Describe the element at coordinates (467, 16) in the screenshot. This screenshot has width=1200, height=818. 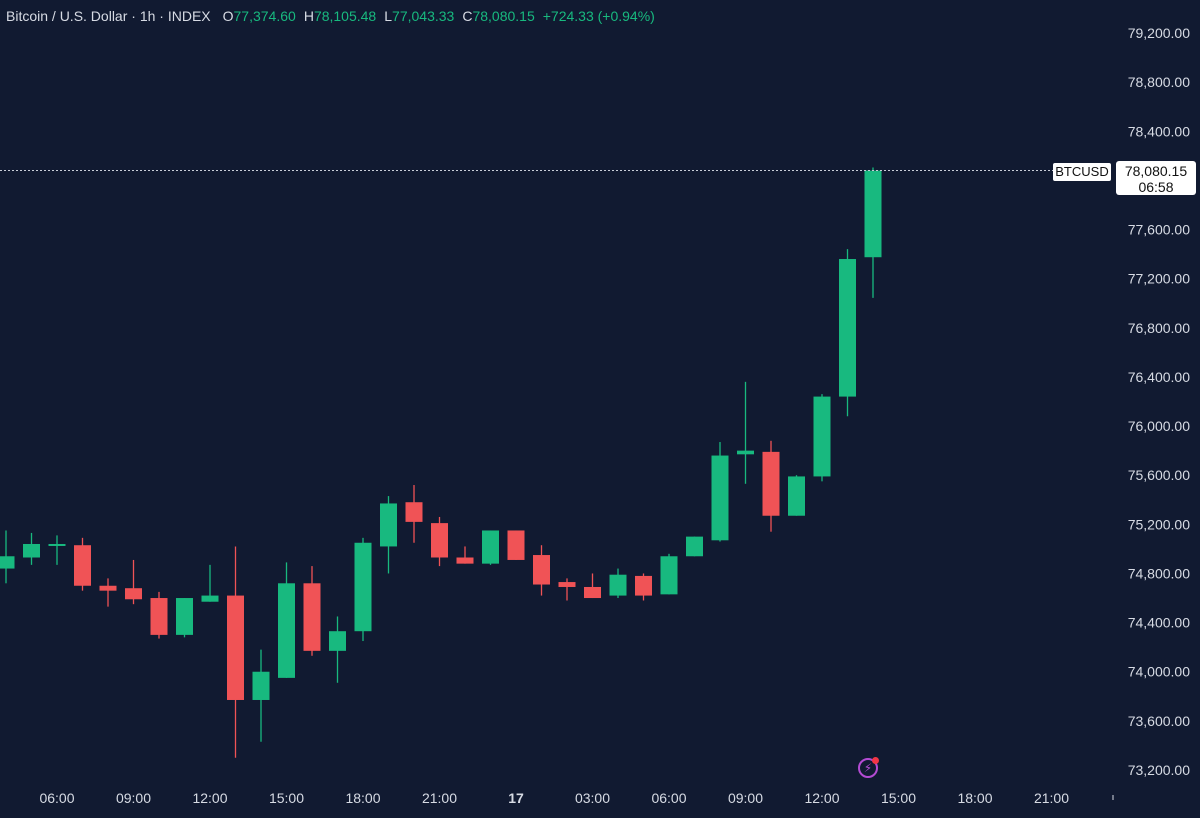
I see `close-key: C` at that location.